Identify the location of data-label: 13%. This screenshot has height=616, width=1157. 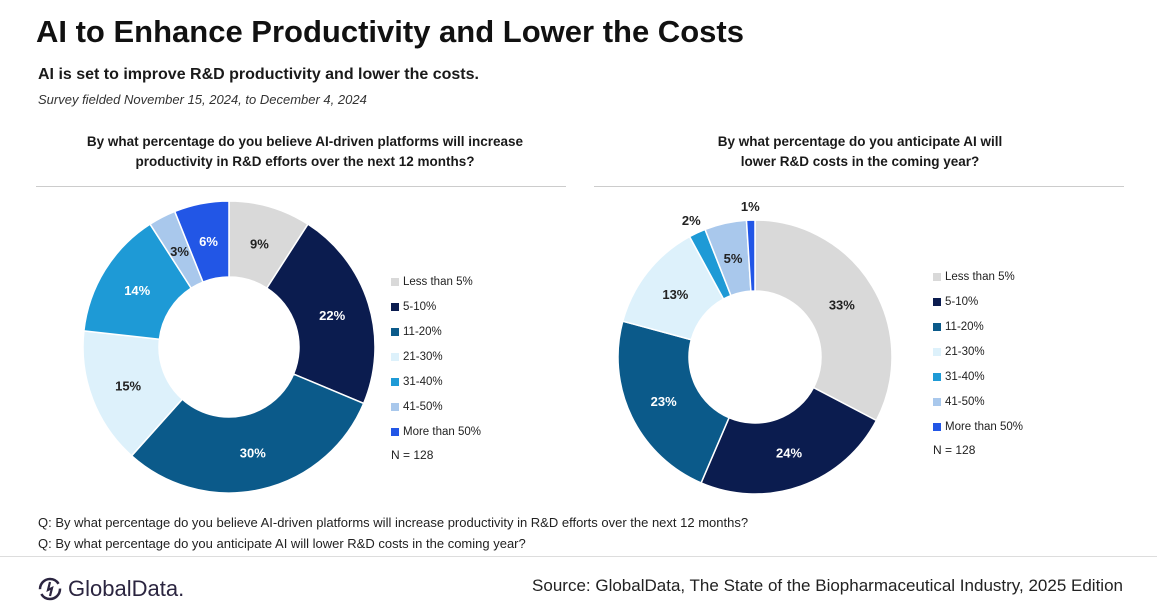
(675, 294).